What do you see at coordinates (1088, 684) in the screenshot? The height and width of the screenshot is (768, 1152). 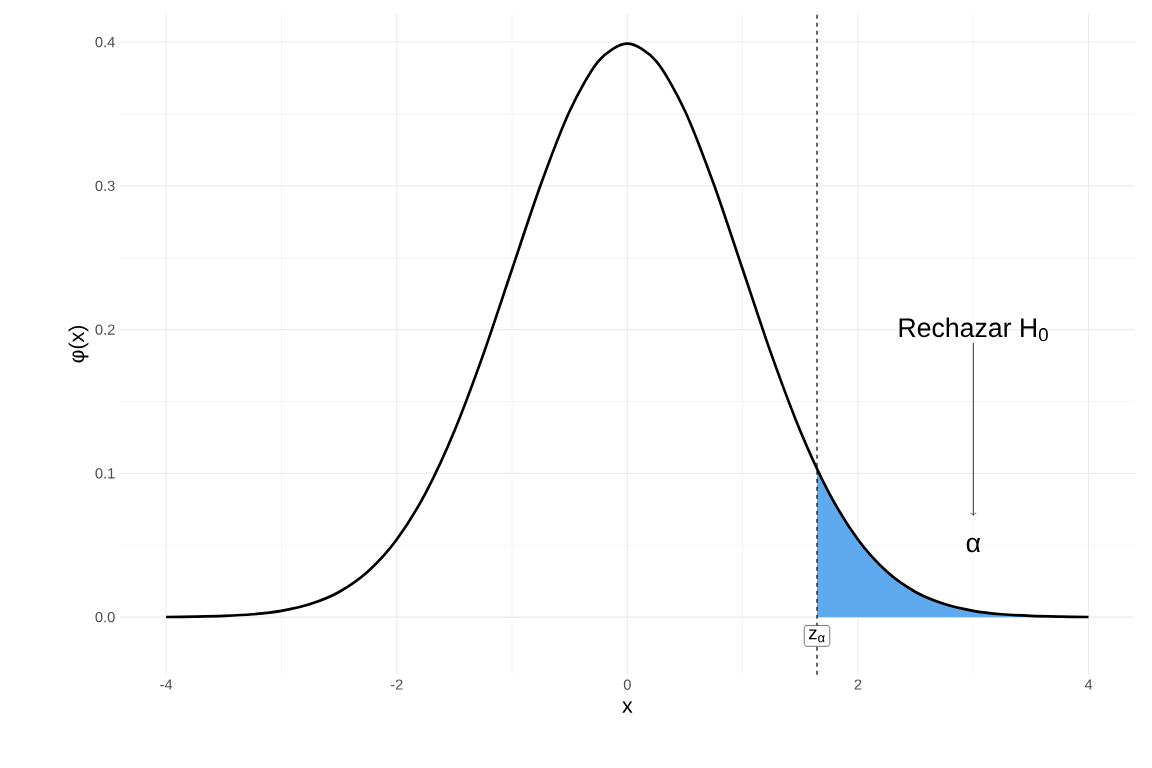 I see `x-tick-label: 4` at bounding box center [1088, 684].